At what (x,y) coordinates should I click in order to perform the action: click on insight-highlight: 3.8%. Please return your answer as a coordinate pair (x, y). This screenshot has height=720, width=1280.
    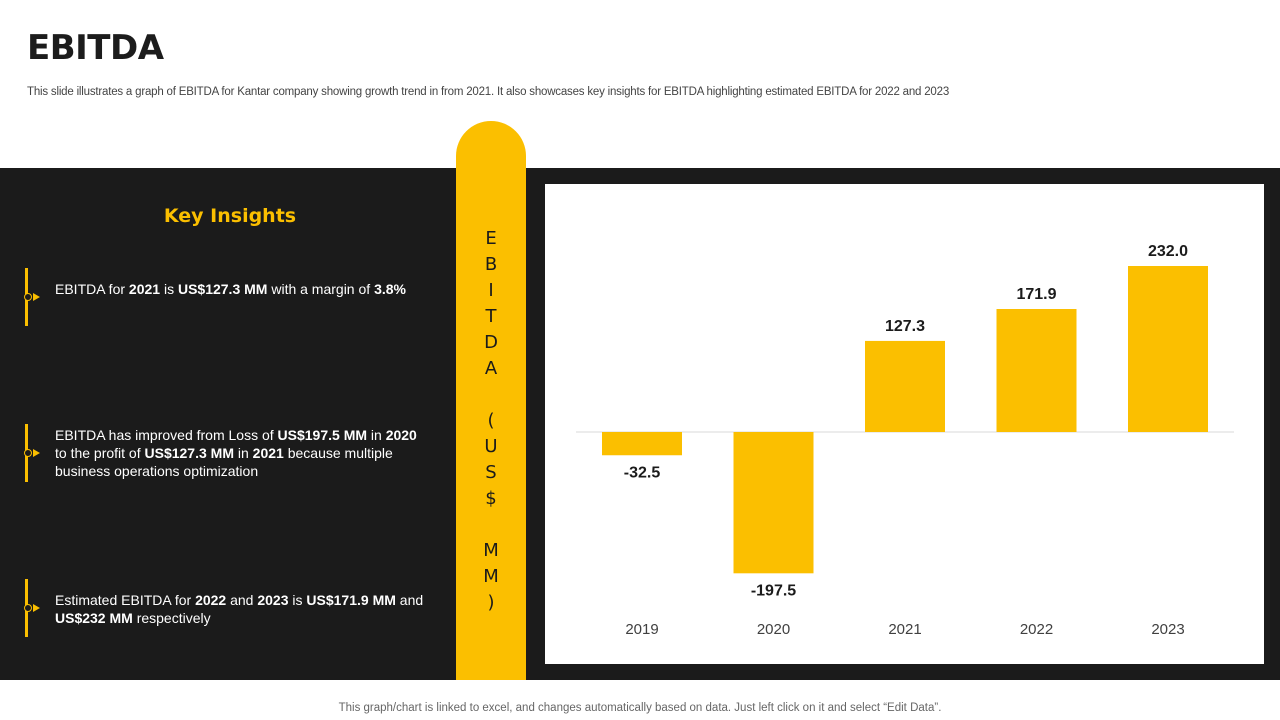
    Looking at the image, I should click on (390, 289).